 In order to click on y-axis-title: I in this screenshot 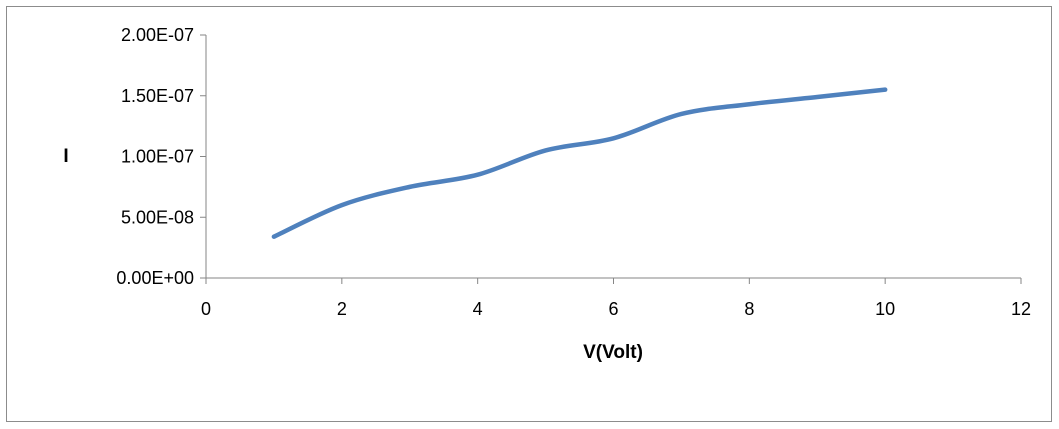, I will do `click(65, 156)`.